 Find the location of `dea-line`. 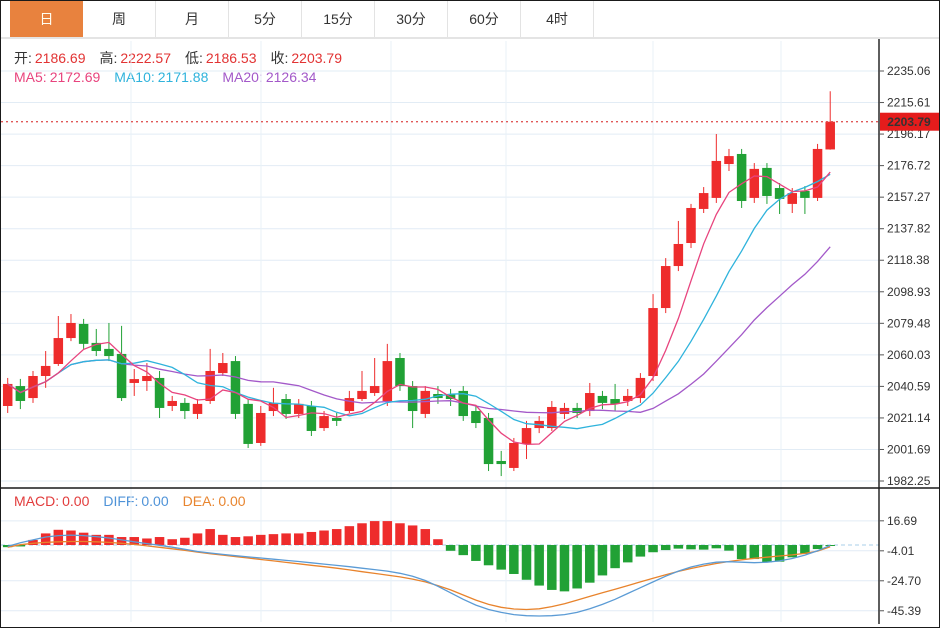

dea-line is located at coordinates (419, 575).